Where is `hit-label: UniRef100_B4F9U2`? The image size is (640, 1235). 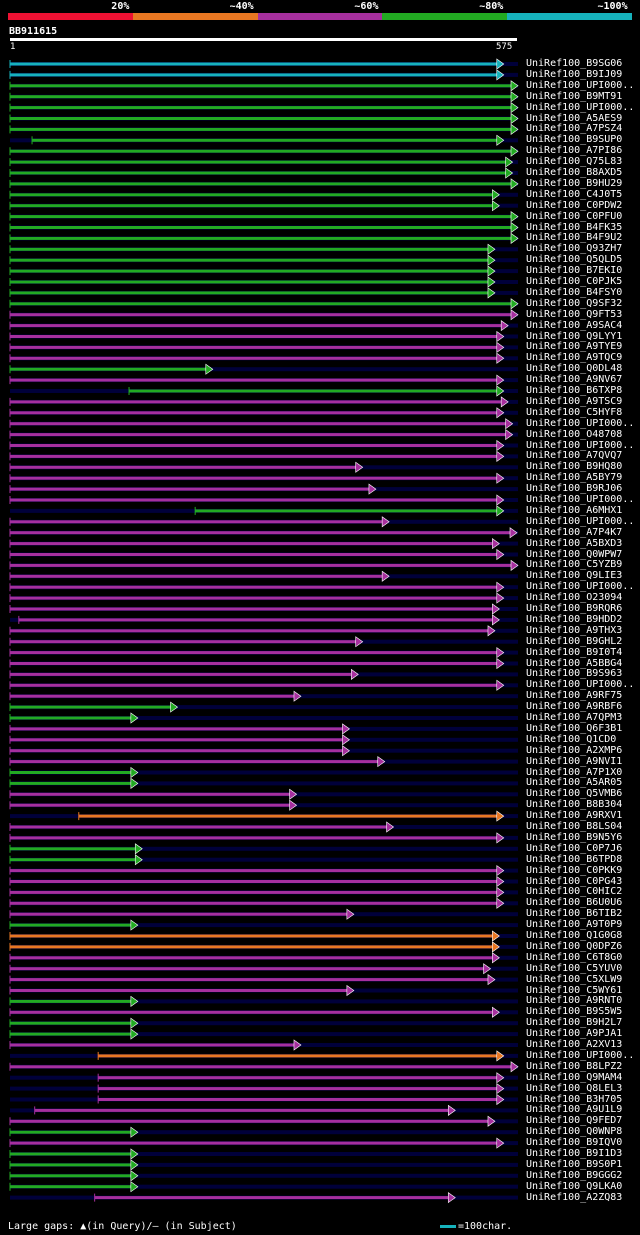
hit-label: UniRef100_B4F9U2 is located at coordinates (574, 238).